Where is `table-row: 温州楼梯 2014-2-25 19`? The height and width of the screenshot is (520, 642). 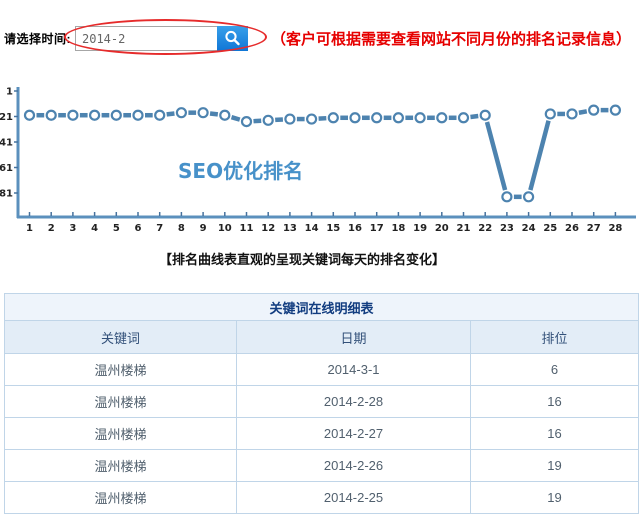
table-row: 温州楼梯 2014-2-25 19 is located at coordinates (322, 497).